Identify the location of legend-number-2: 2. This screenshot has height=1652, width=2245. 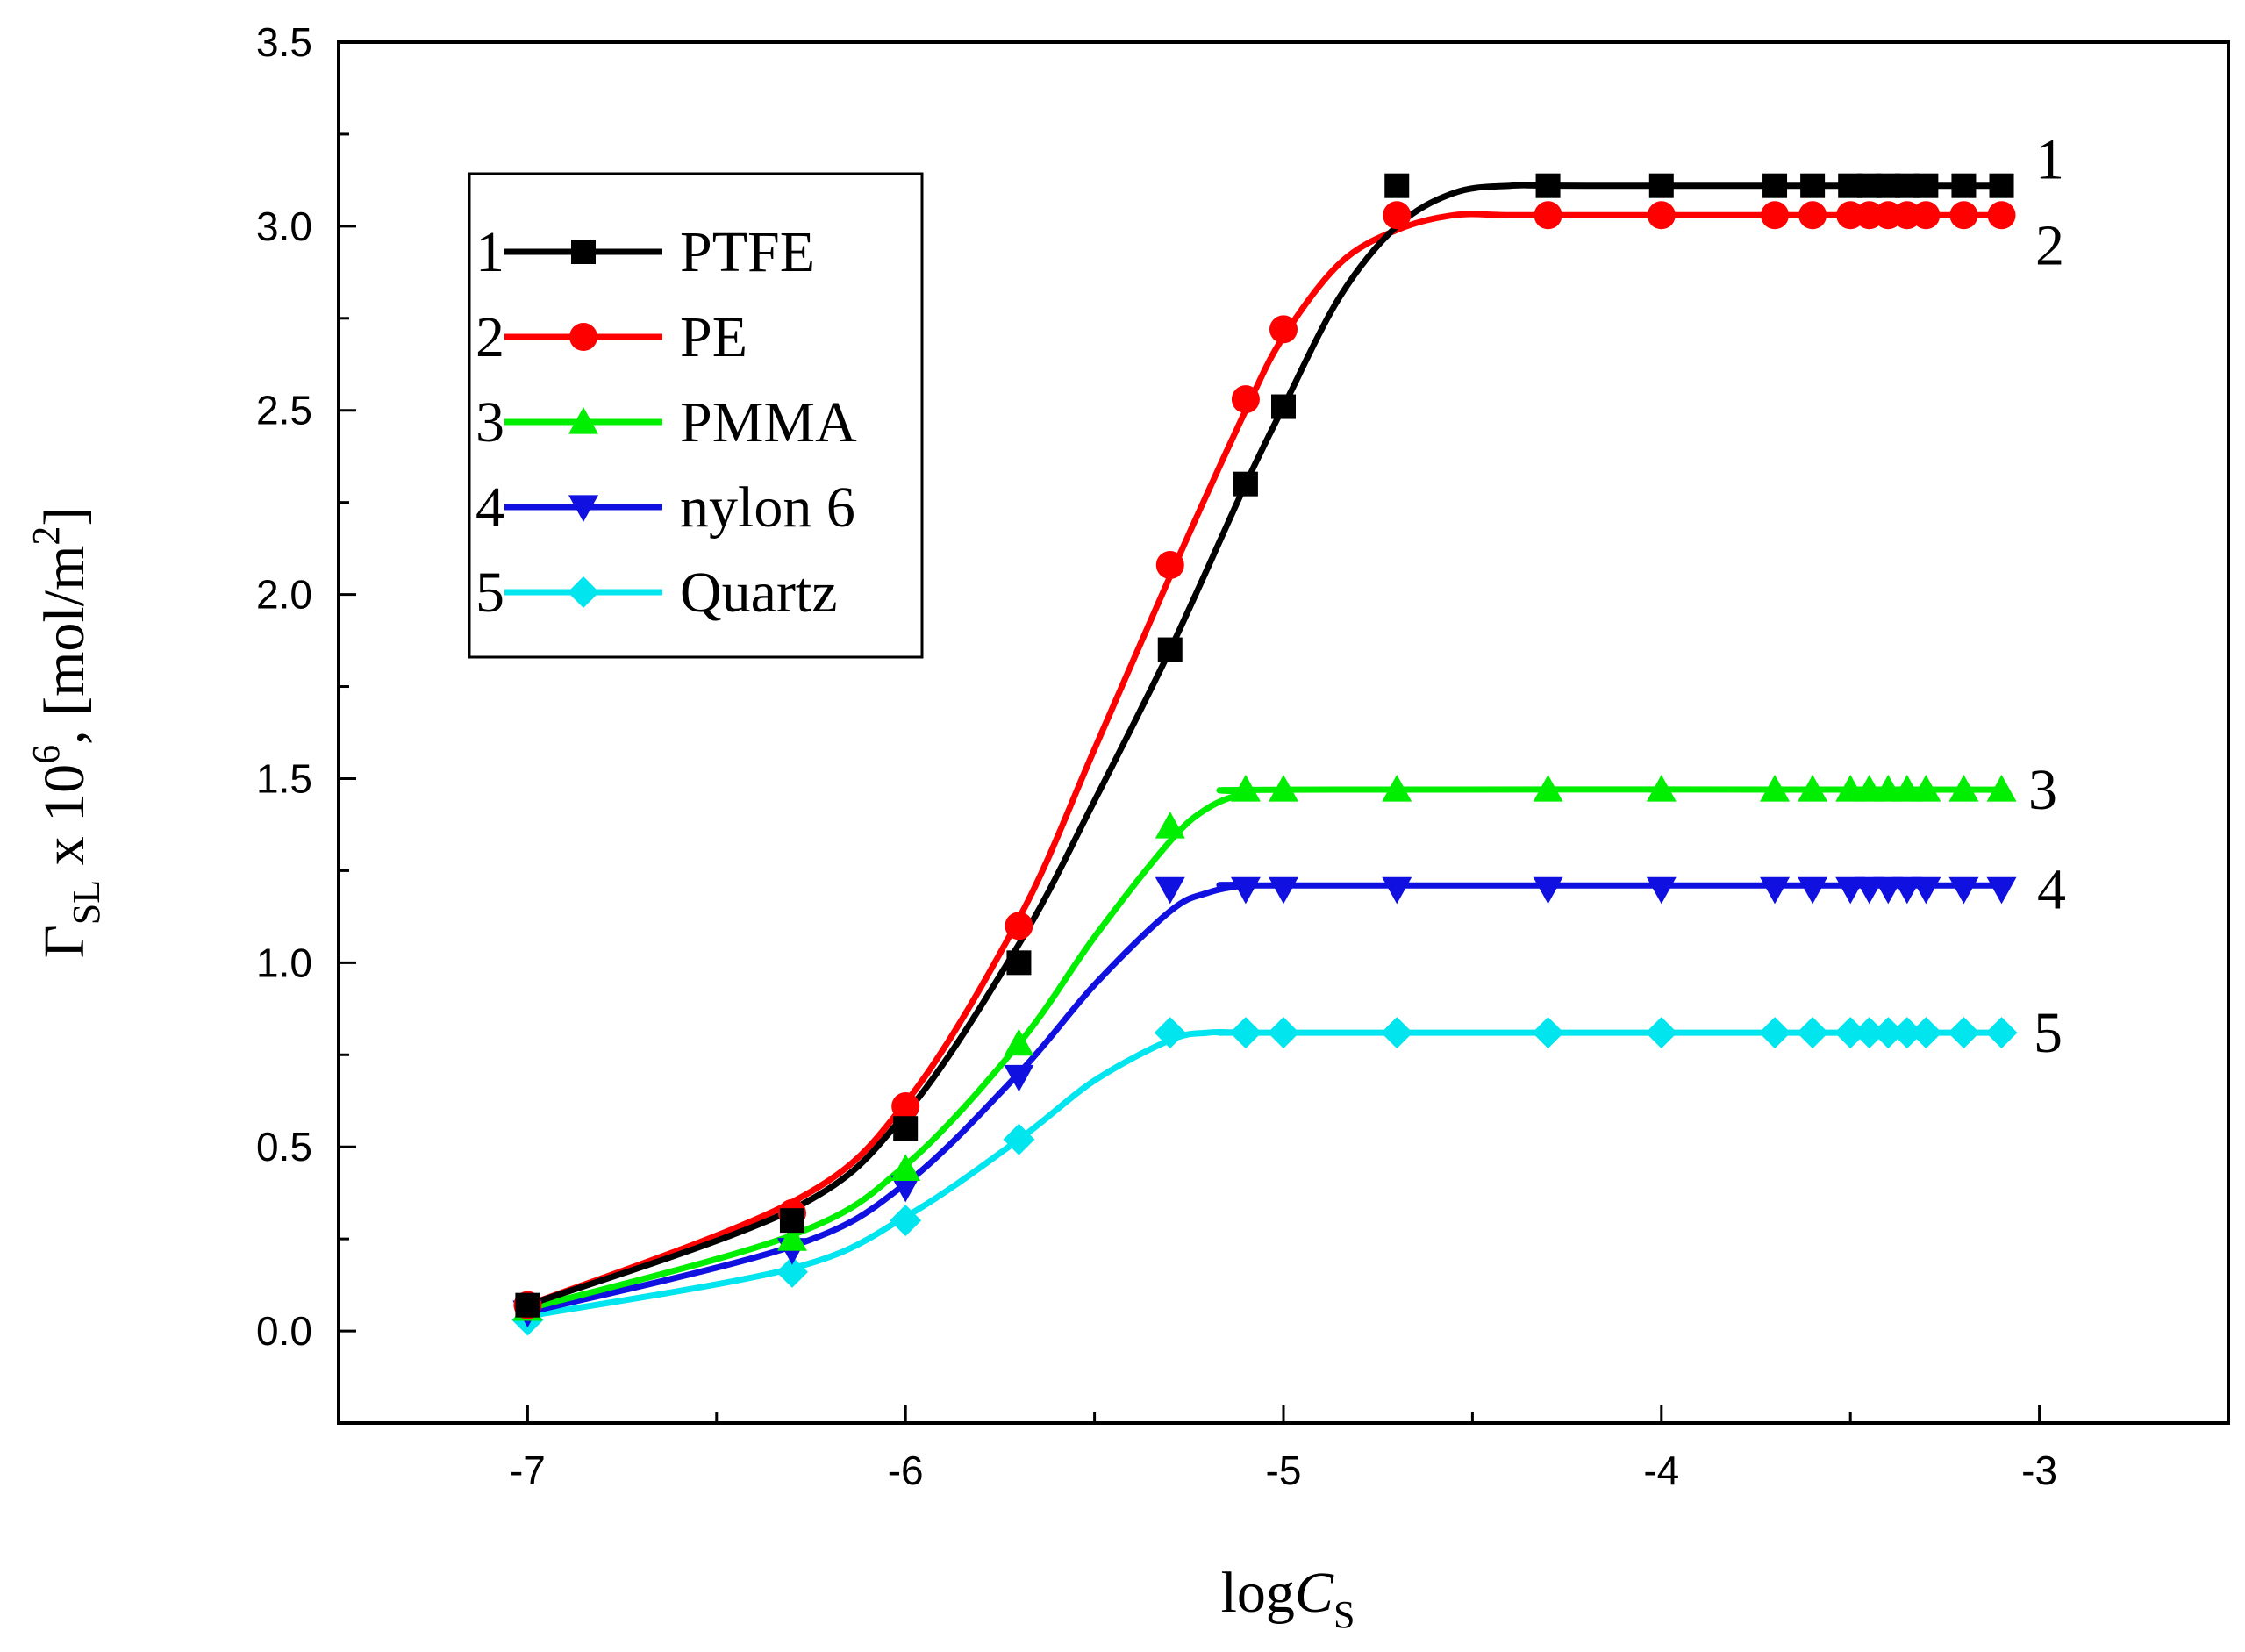
(489, 337).